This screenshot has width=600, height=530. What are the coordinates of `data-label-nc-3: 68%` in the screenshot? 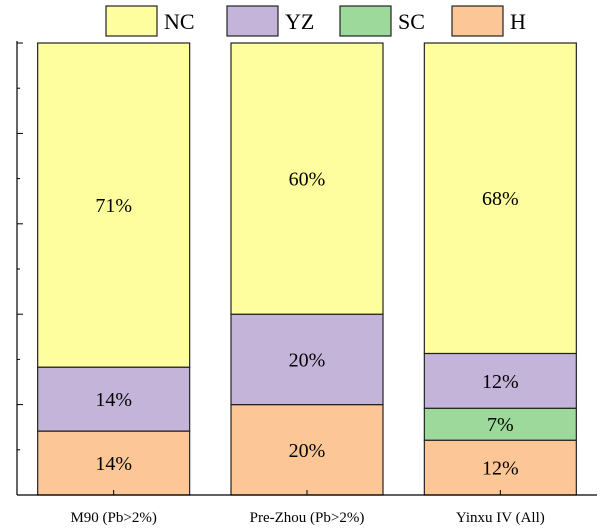 It's located at (500, 199).